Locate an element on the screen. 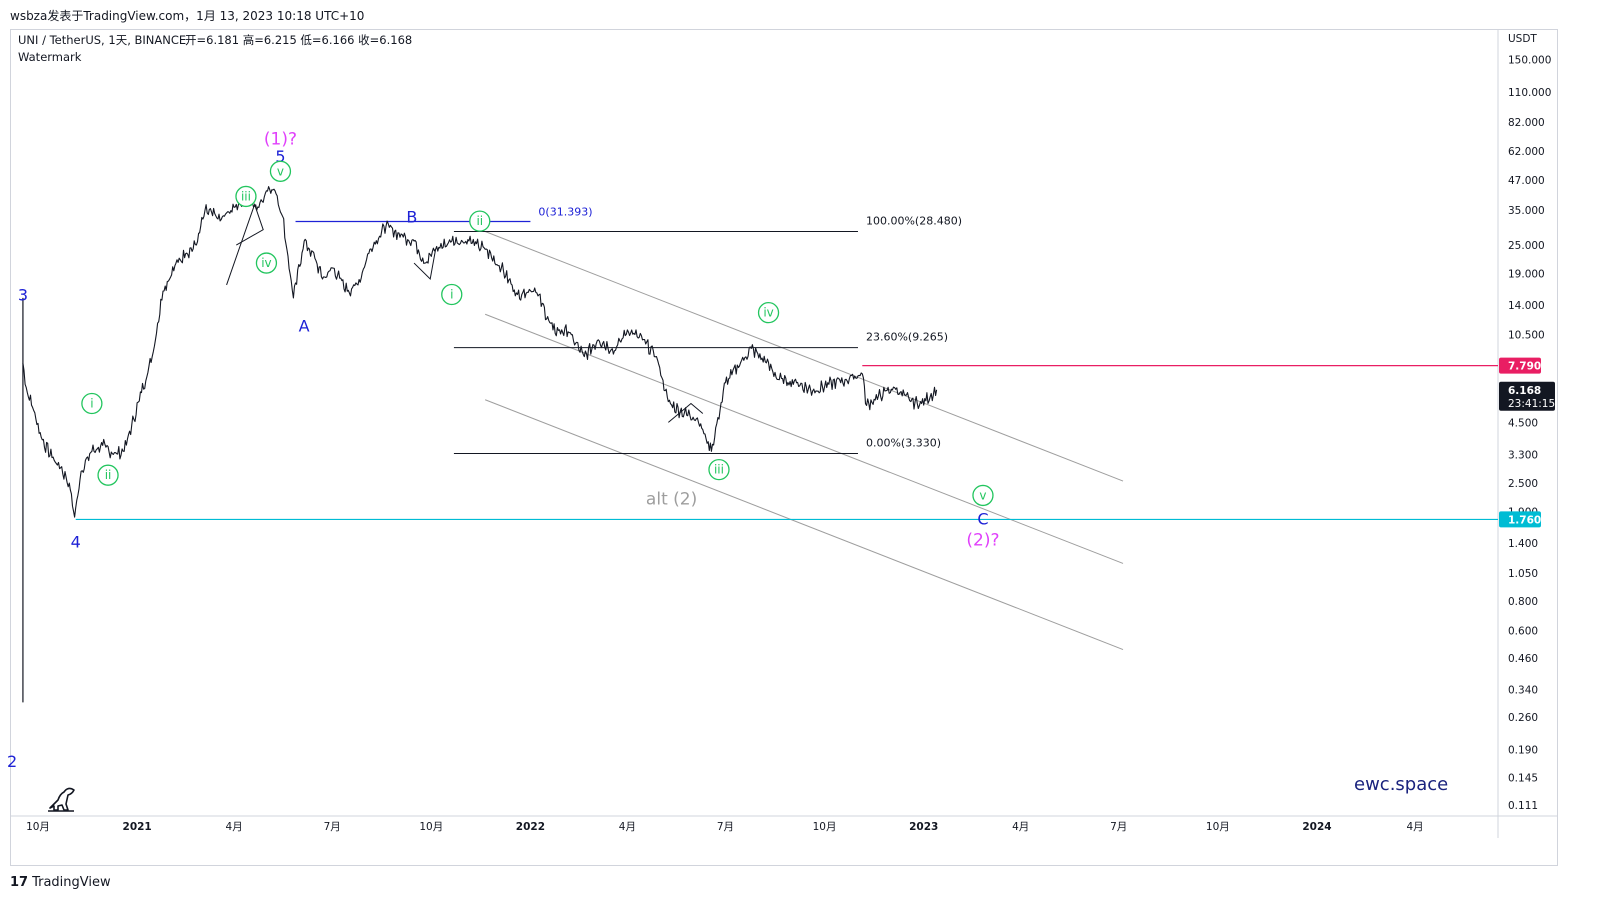 The image size is (1612, 899). time-tick-label: 2024 is located at coordinates (1316, 827).